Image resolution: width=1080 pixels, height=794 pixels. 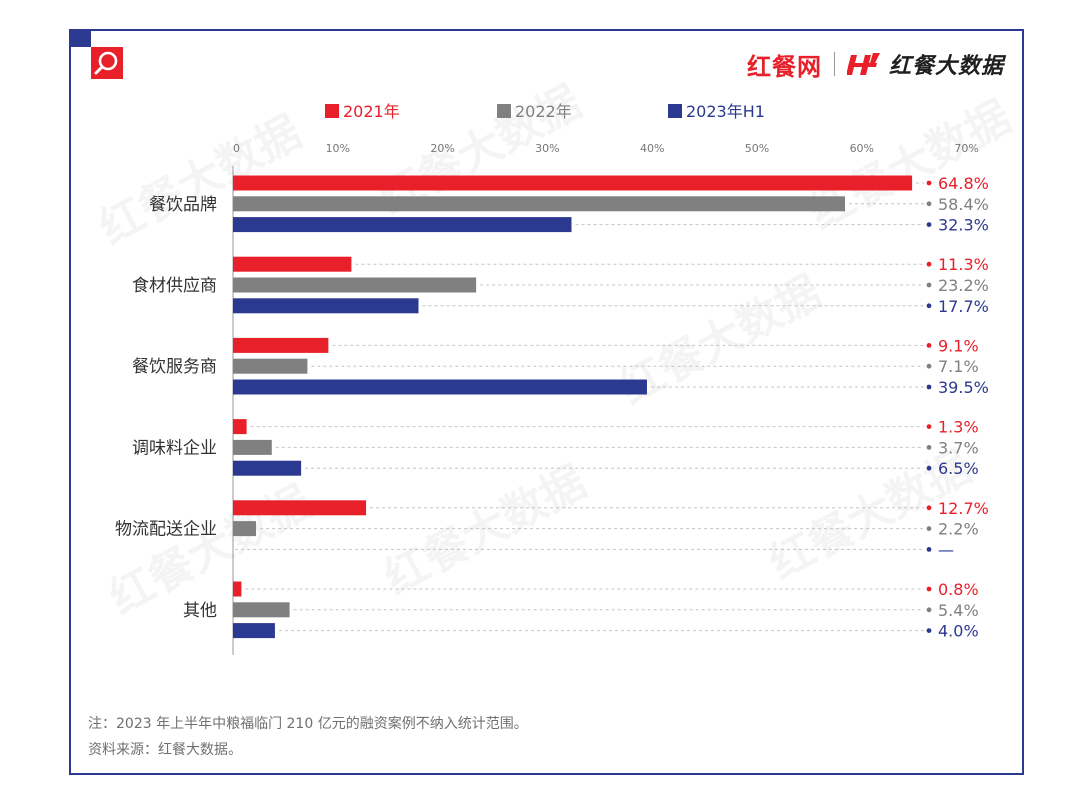 What do you see at coordinates (165, 750) in the screenshot?
I see `source-note: 资料来源：红餐大数据。` at bounding box center [165, 750].